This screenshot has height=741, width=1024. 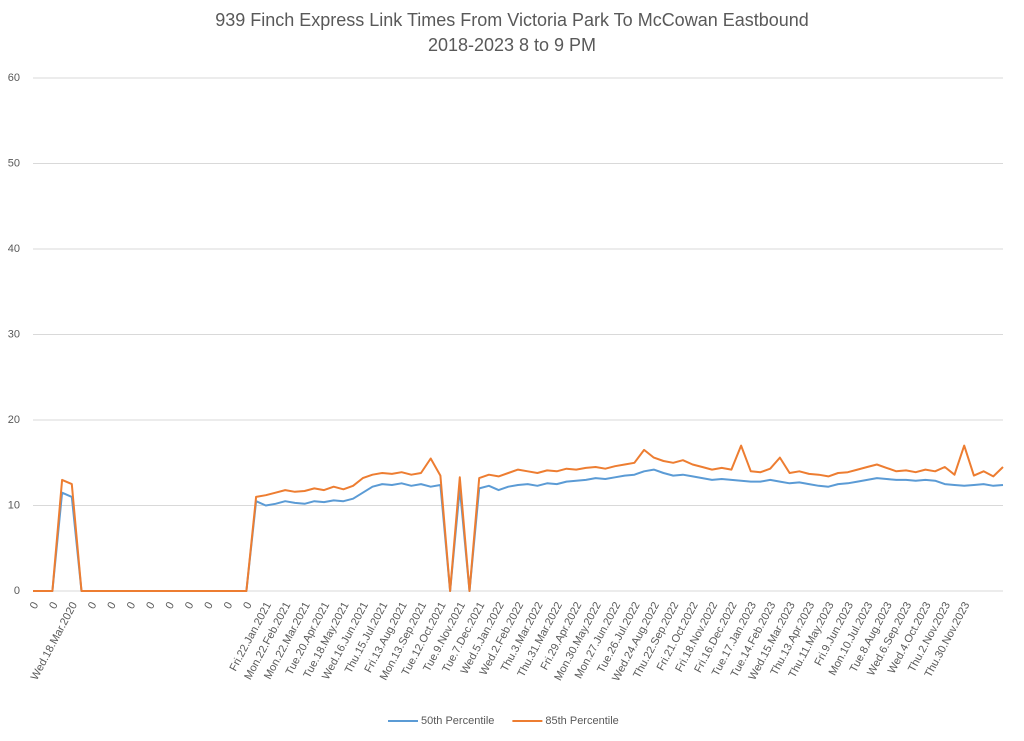 What do you see at coordinates (512, 45) in the screenshot?
I see `chart-subtitle: 2018-2023 8 to 9 PM` at bounding box center [512, 45].